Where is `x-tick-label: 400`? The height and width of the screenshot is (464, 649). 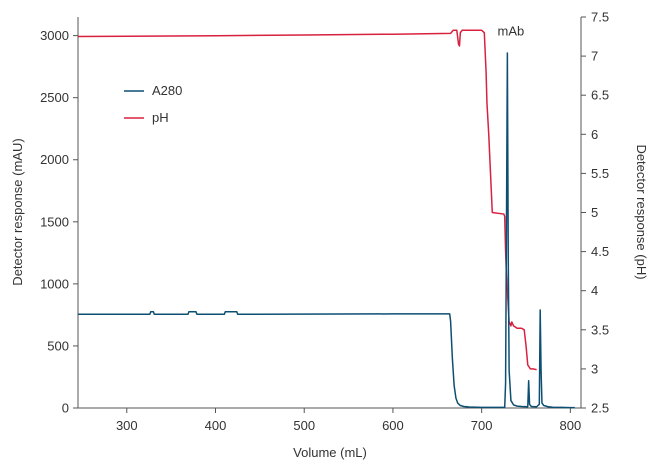 x-tick-label: 400 is located at coordinates (216, 425).